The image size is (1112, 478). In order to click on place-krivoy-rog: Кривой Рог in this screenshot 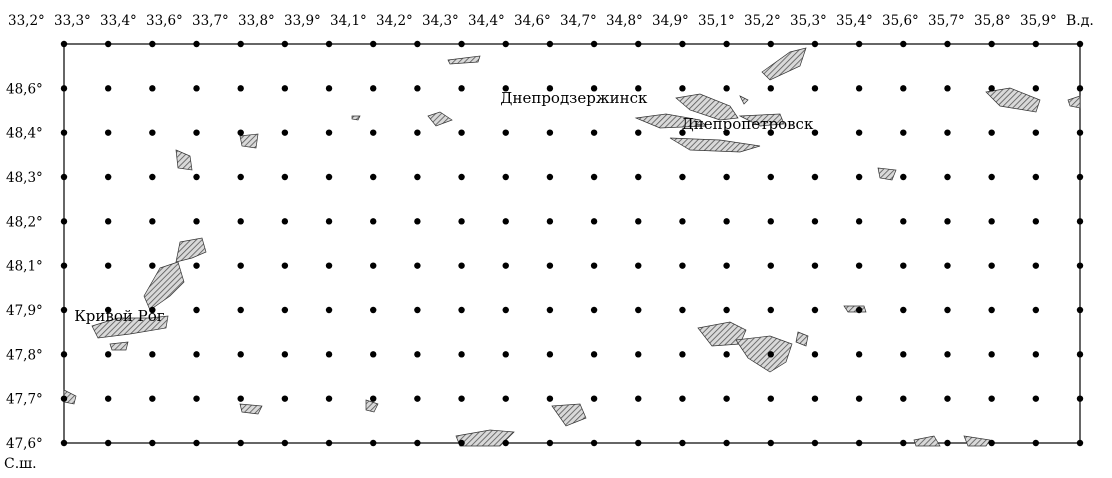, I will do `click(119, 316)`.